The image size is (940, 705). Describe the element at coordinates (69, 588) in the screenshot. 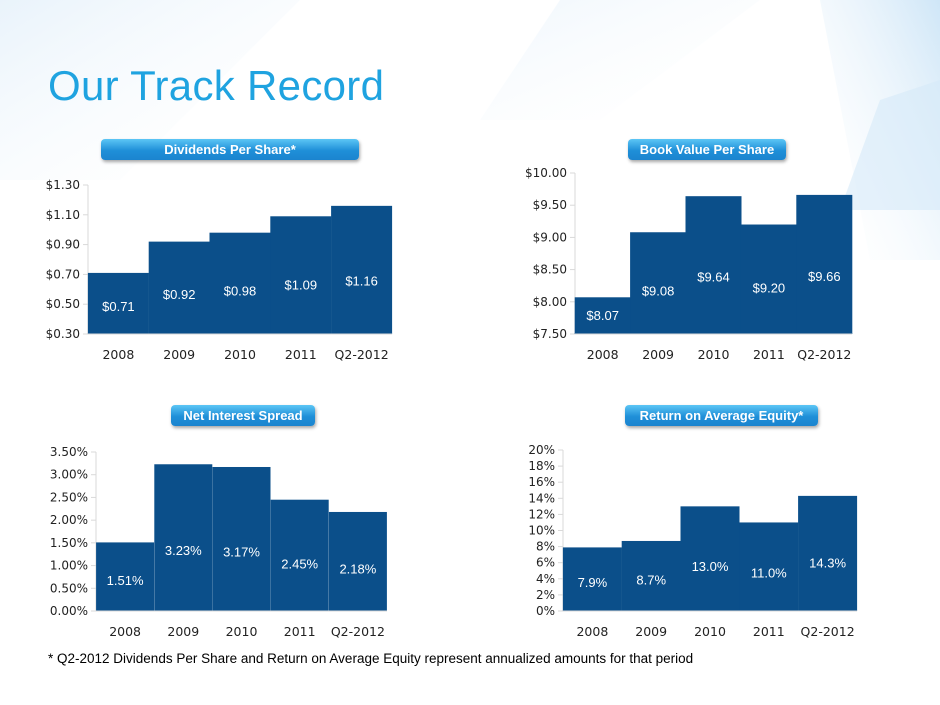

I see `y-tick-label: 0.50%` at that location.